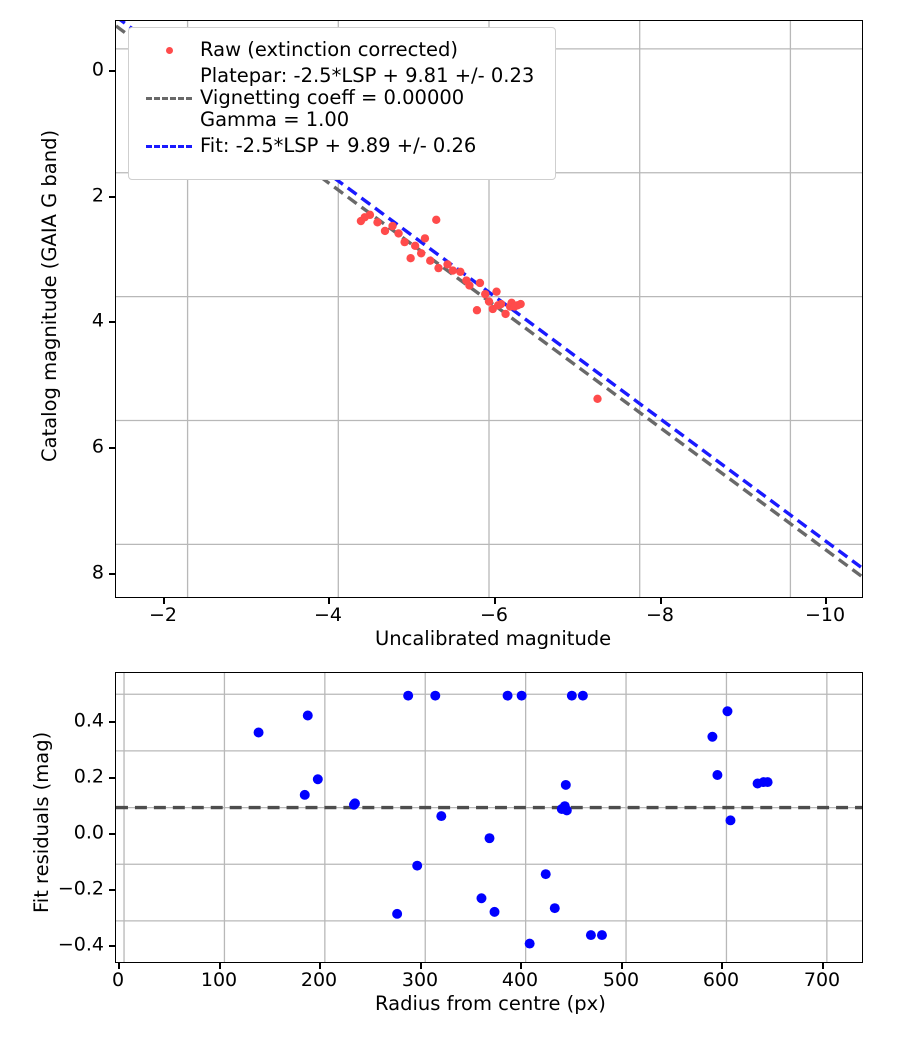 The height and width of the screenshot is (1050, 900). Describe the element at coordinates (490, 1003) in the screenshot. I see `bottom-xaxis-title: Radius from centre (px)` at that location.